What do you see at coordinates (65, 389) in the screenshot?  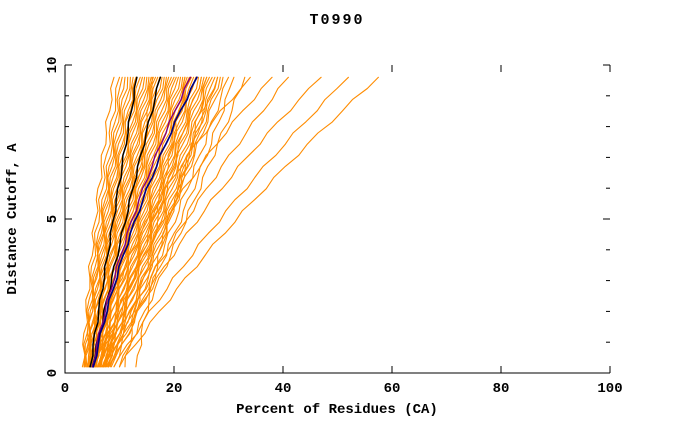 I see `x-tick-label: 0` at bounding box center [65, 389].